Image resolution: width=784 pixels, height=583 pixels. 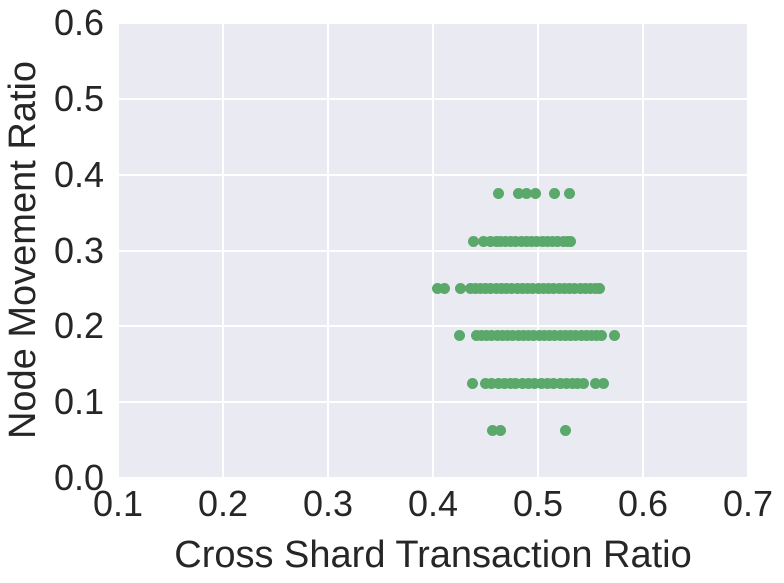 I want to click on x-tick-label: 0.5, so click(x=538, y=503).